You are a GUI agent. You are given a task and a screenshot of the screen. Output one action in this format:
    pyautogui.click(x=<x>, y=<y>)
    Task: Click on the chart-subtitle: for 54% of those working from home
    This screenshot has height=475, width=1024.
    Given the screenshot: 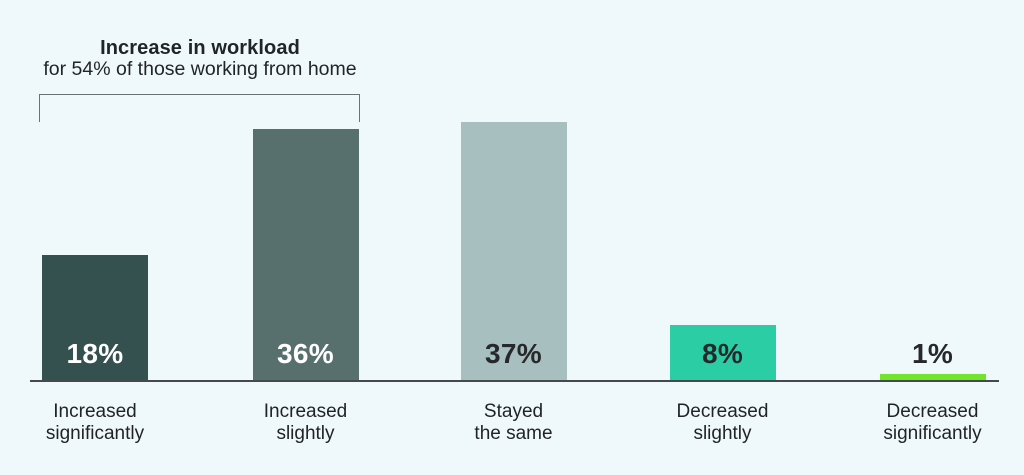 What is the action you would take?
    pyautogui.click(x=200, y=69)
    